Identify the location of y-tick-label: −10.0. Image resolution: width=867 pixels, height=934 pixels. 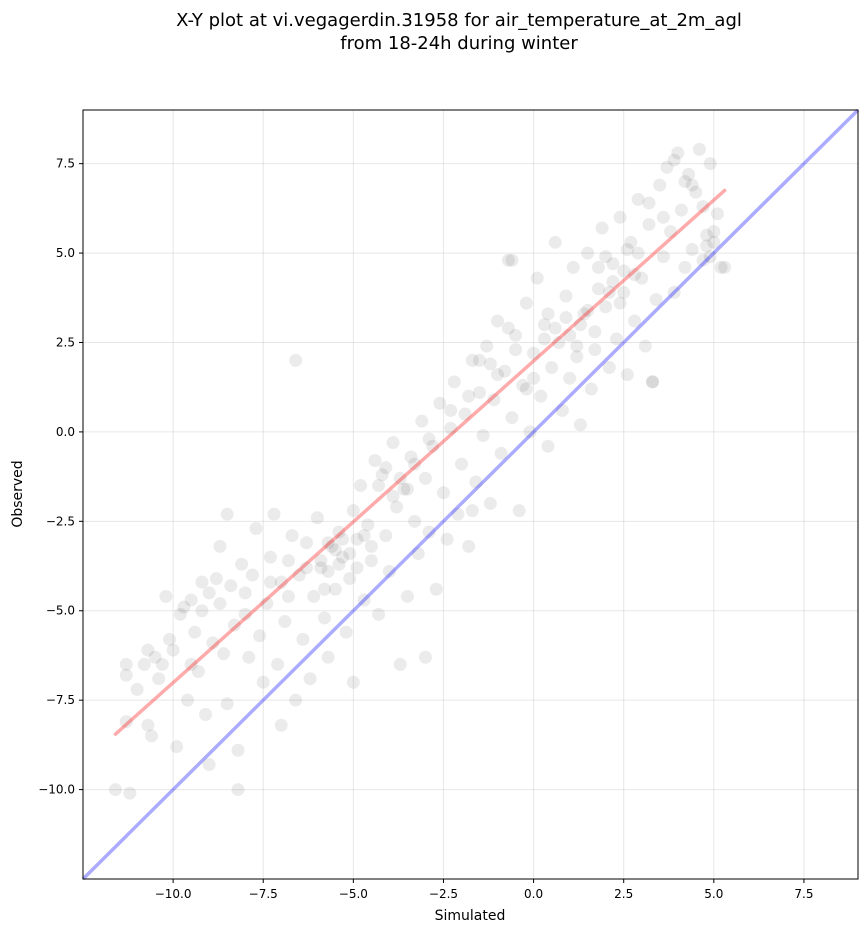
(56, 790).